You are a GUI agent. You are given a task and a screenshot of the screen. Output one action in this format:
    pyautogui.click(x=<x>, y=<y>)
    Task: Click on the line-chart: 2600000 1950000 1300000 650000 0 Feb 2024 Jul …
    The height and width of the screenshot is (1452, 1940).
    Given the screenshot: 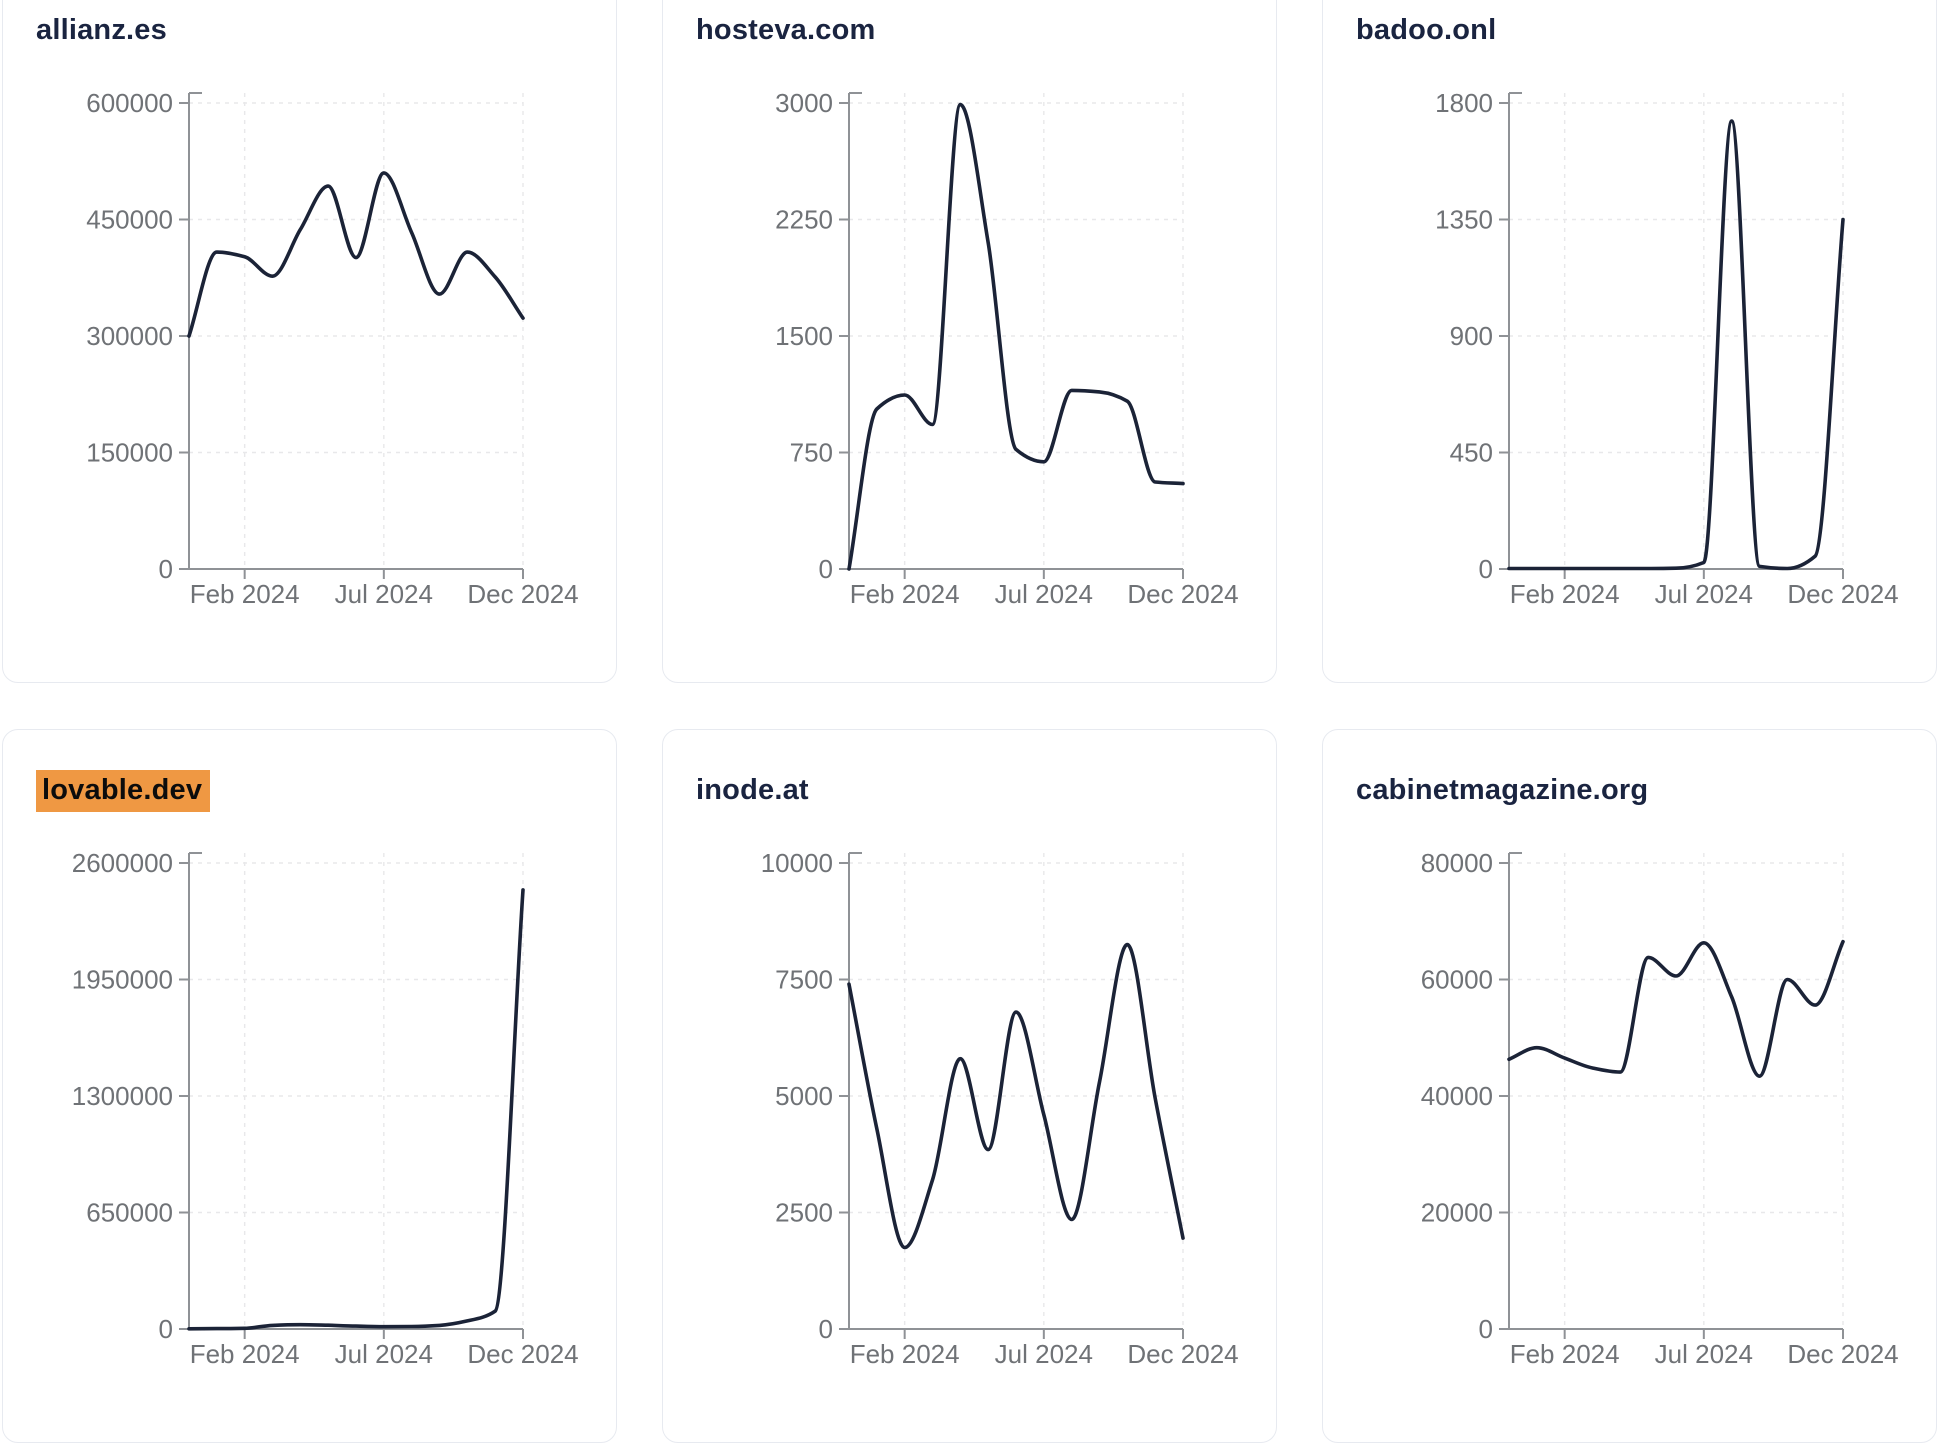 What is the action you would take?
    pyautogui.click(x=325, y=1108)
    